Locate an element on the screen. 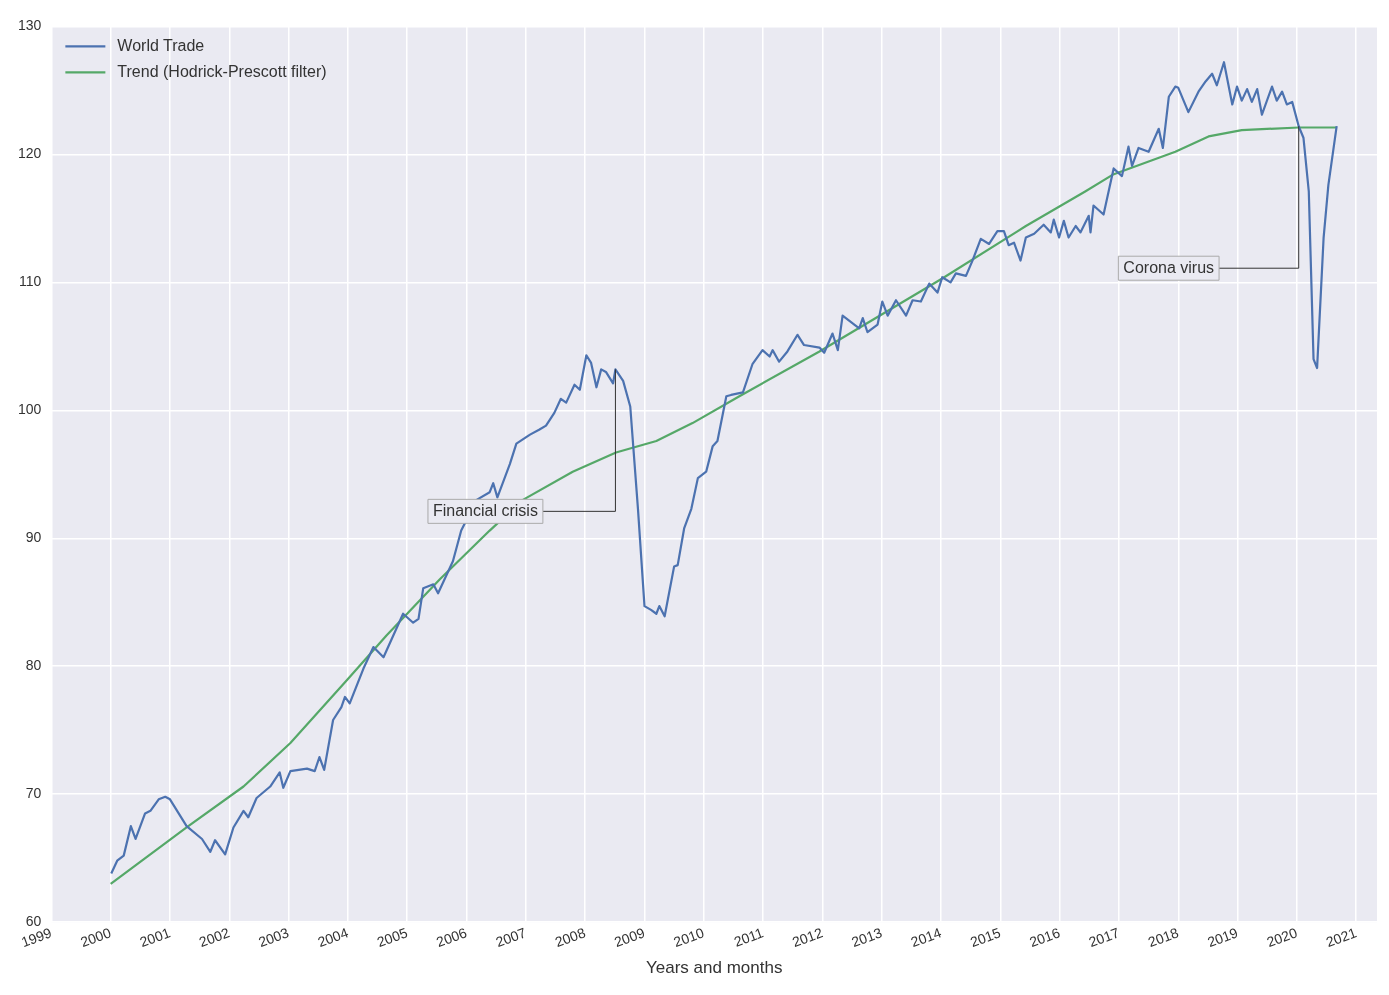  x-tick-label: 2012 is located at coordinates (807, 937).